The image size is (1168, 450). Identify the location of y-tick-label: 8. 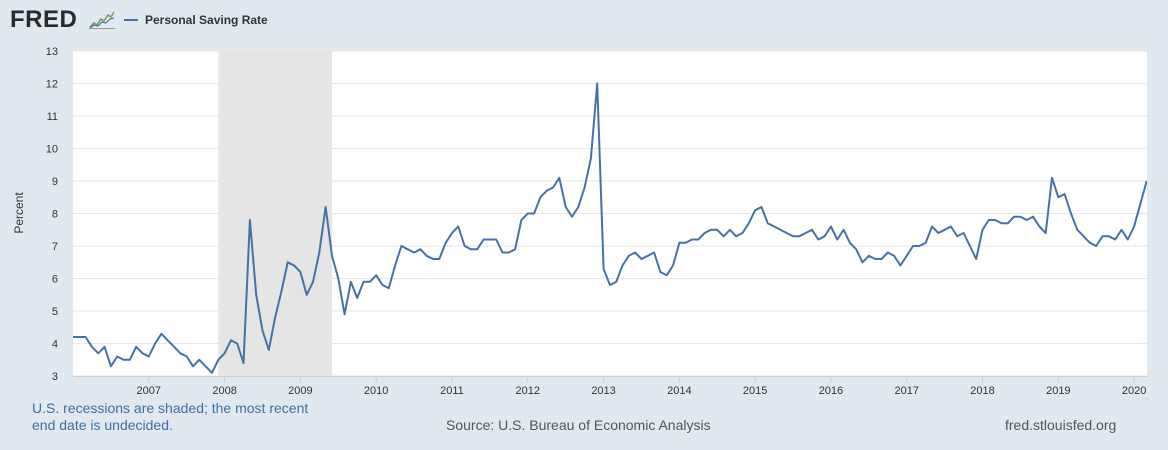
(55, 215).